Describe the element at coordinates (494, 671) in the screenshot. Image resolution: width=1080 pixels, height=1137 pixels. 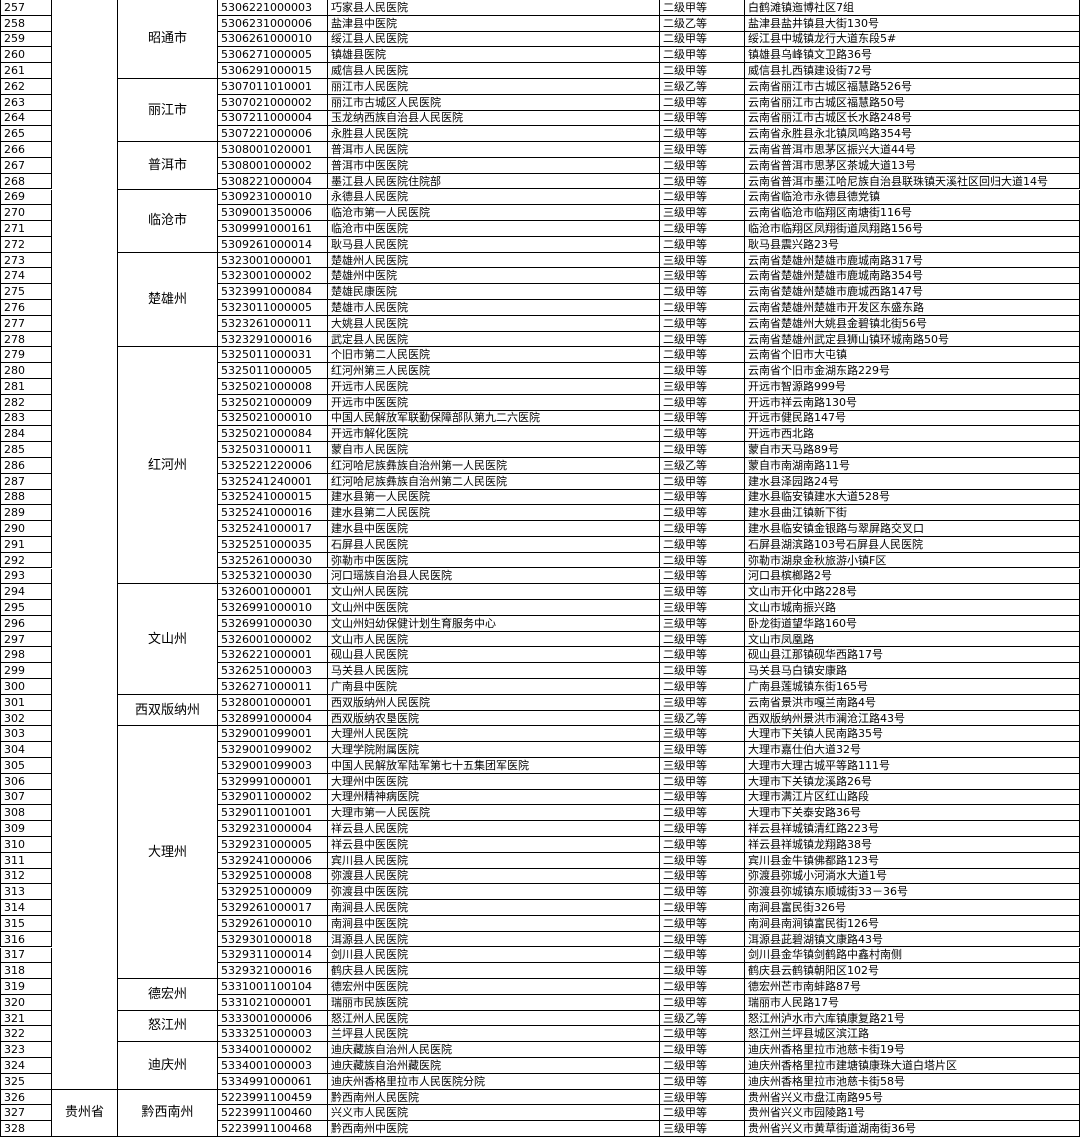
I see `hospital-name: 马关县人民医院` at that location.